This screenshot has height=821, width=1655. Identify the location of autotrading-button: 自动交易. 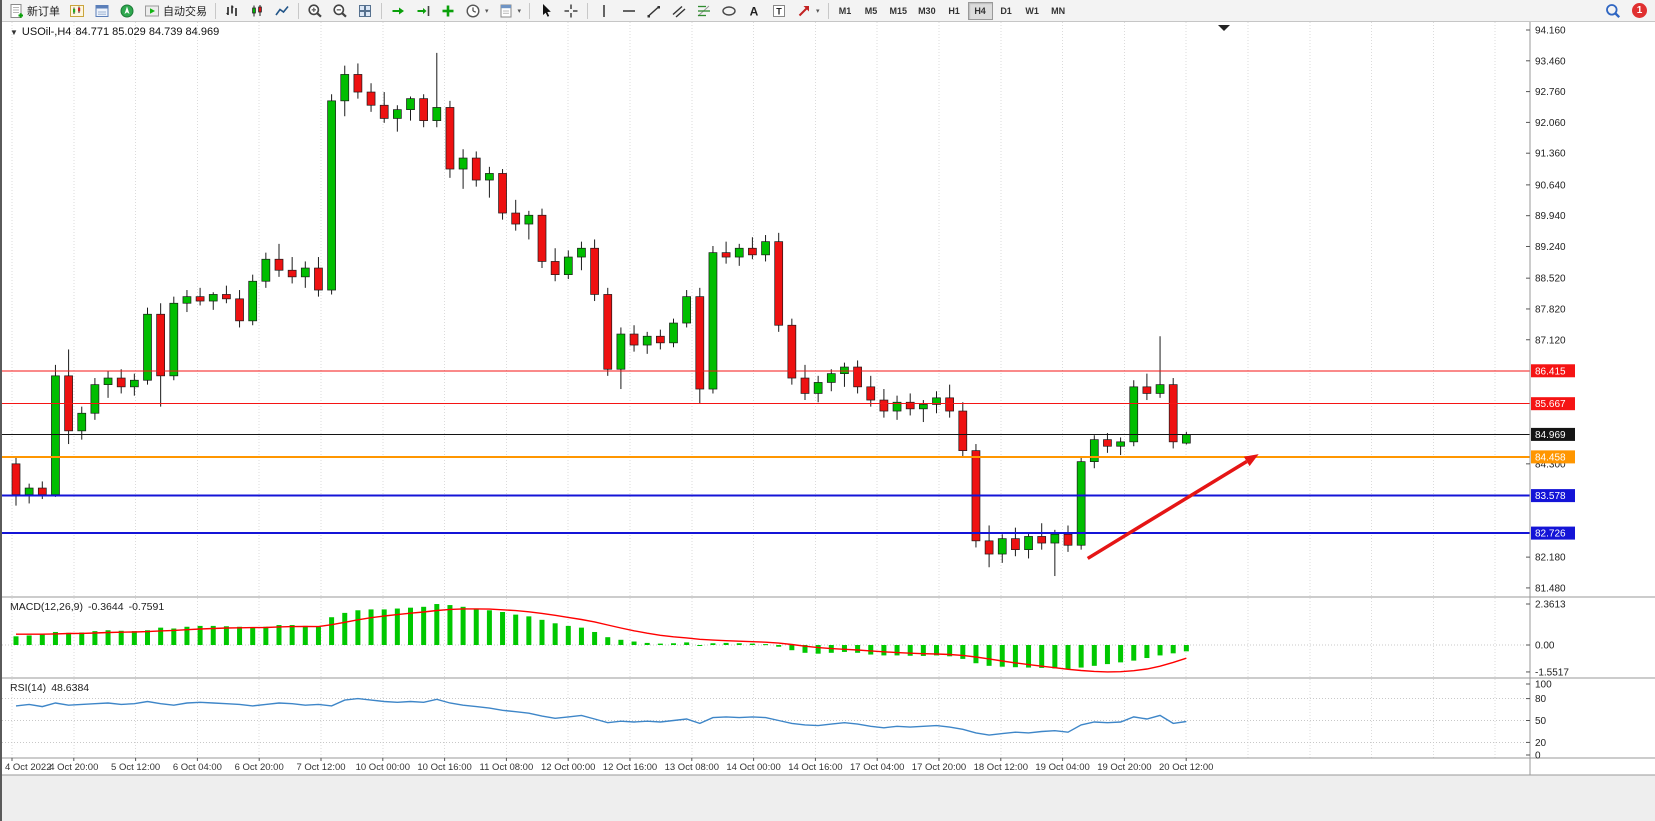
(175, 11).